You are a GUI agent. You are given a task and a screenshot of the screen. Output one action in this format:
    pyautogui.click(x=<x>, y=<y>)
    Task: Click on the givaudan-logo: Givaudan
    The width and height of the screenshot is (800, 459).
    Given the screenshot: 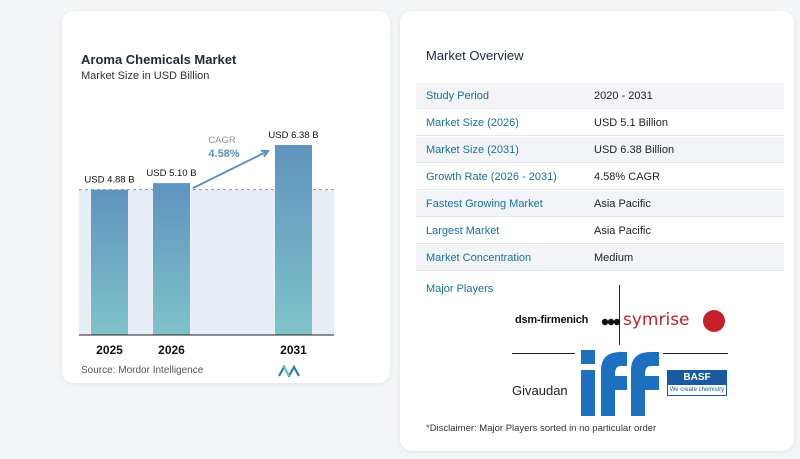 What is the action you would take?
    pyautogui.click(x=540, y=390)
    